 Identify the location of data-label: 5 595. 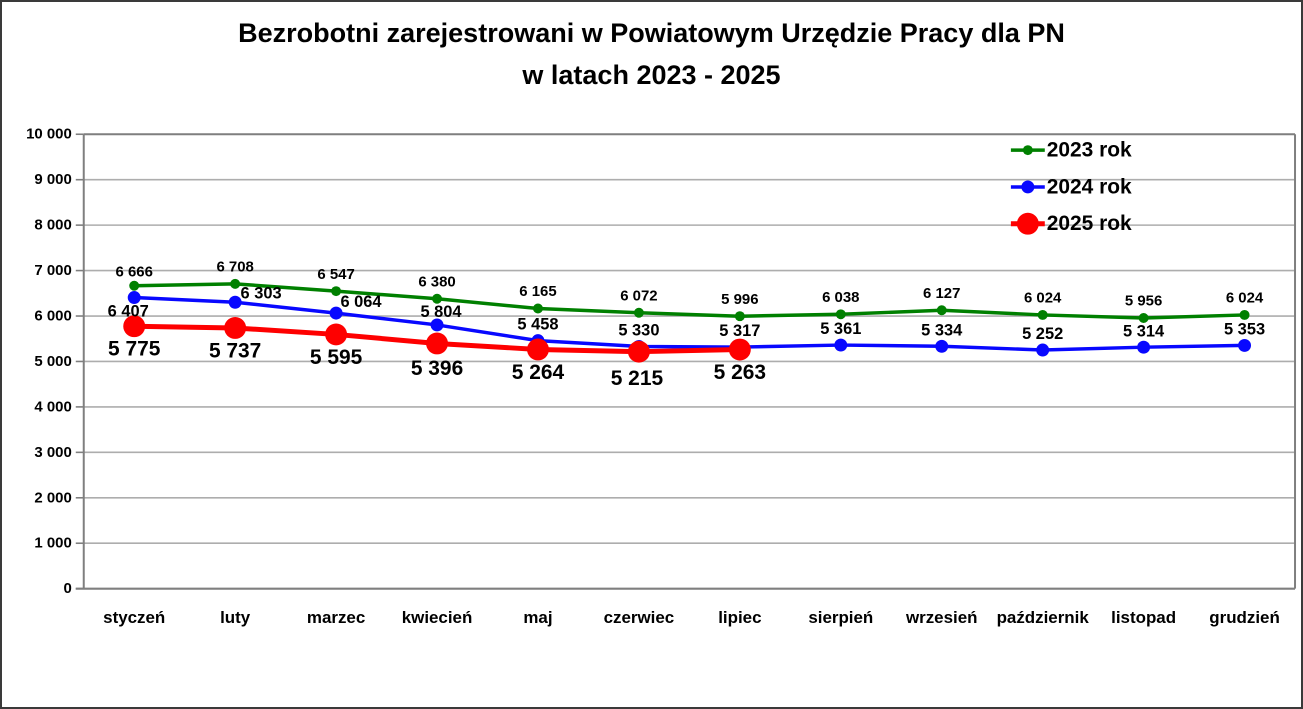
(336, 357).